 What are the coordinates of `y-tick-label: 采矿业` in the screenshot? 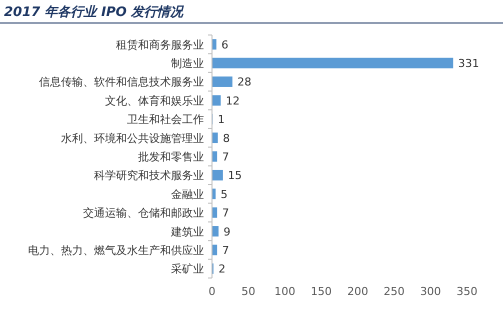 It's located at (187, 269).